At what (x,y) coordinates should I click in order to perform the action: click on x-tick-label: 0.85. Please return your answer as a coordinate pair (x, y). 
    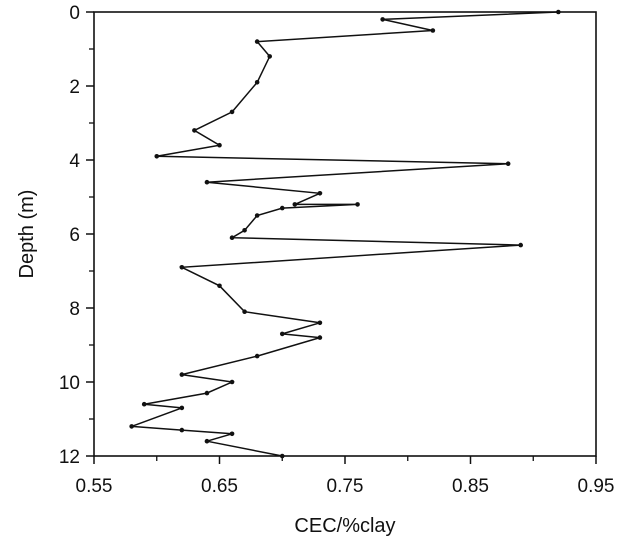
    Looking at the image, I should click on (470, 486).